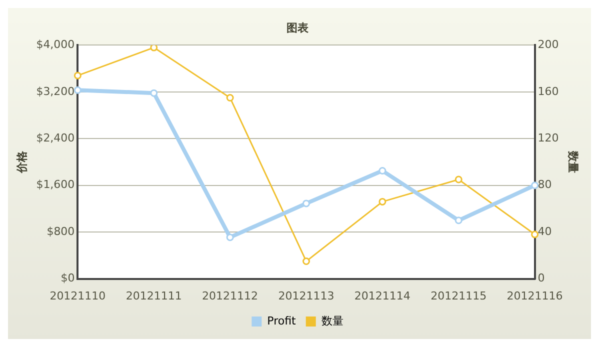  What do you see at coordinates (78, 295) in the screenshot?
I see `x-tick-label: 20121110` at bounding box center [78, 295].